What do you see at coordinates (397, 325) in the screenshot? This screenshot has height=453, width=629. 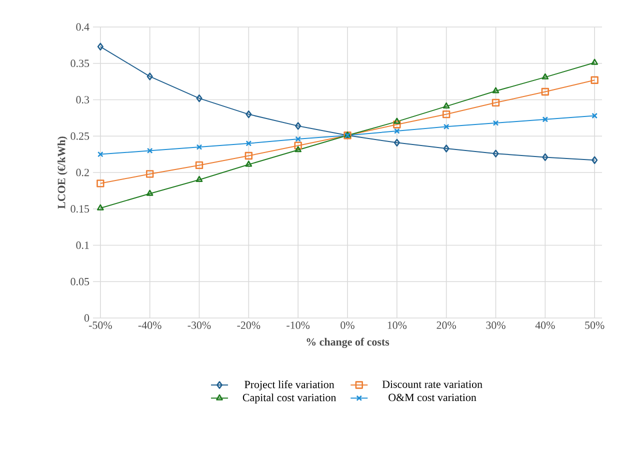 I see `x-tick-label: 10%` at bounding box center [397, 325].